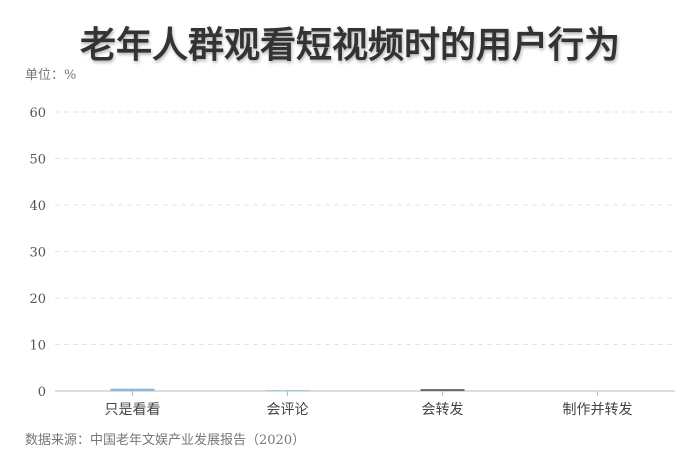 The image size is (700, 470). Describe the element at coordinates (37, 206) in the screenshot. I see `y-tick-label: 40` at that location.